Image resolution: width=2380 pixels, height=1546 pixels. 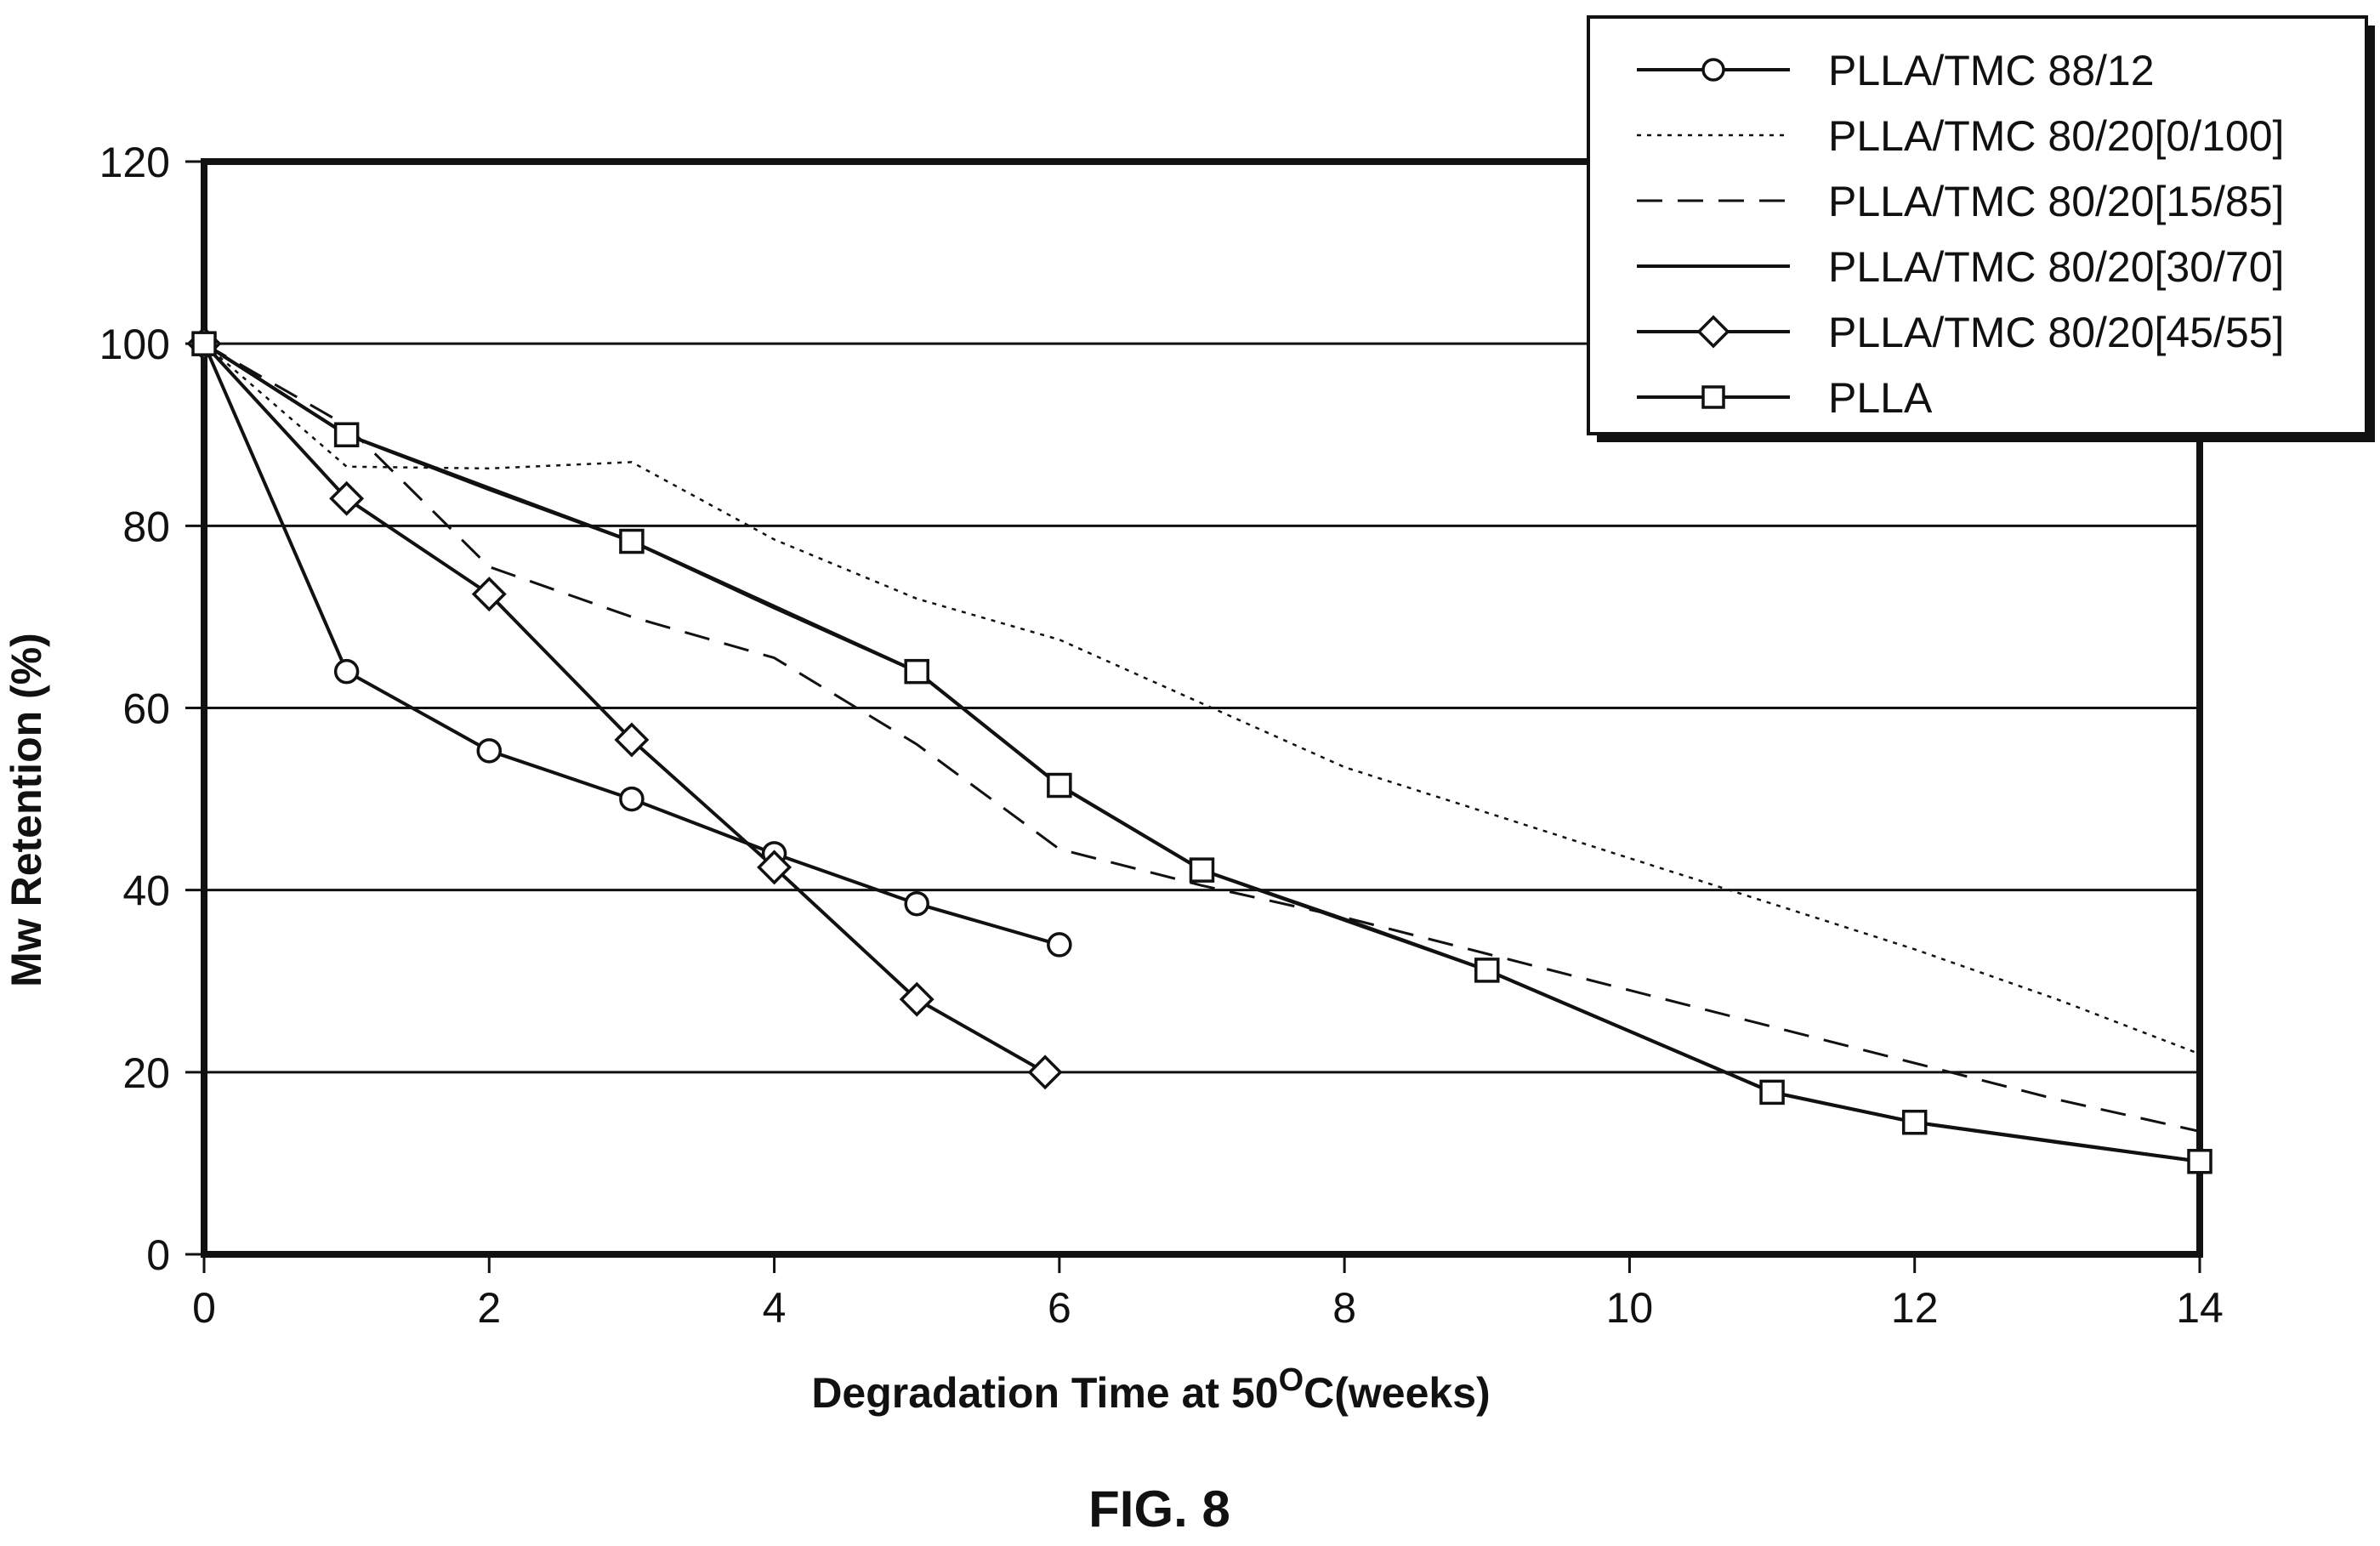 I want to click on x-tick-label: 0, so click(x=204, y=1308).